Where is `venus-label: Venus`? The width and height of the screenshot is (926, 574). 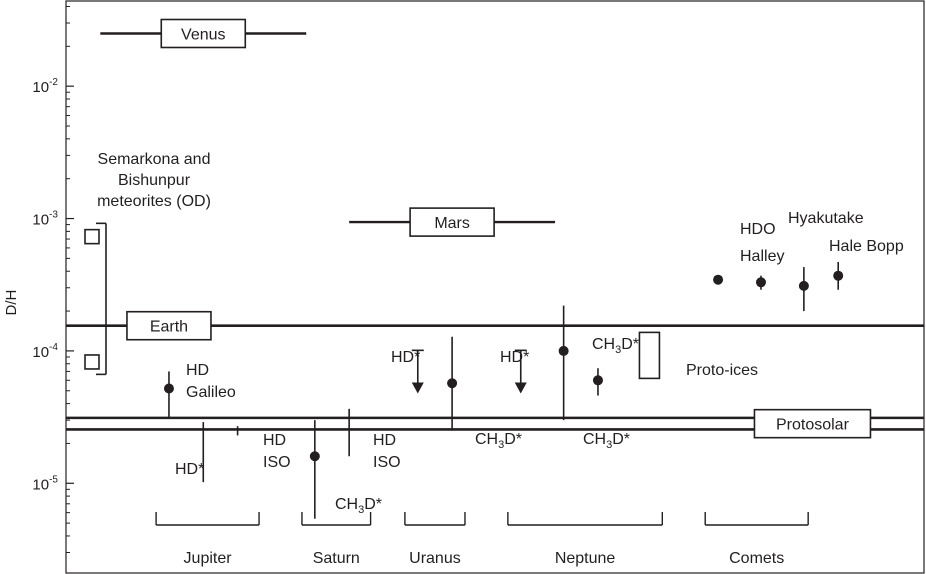 venus-label: Venus is located at coordinates (203, 34).